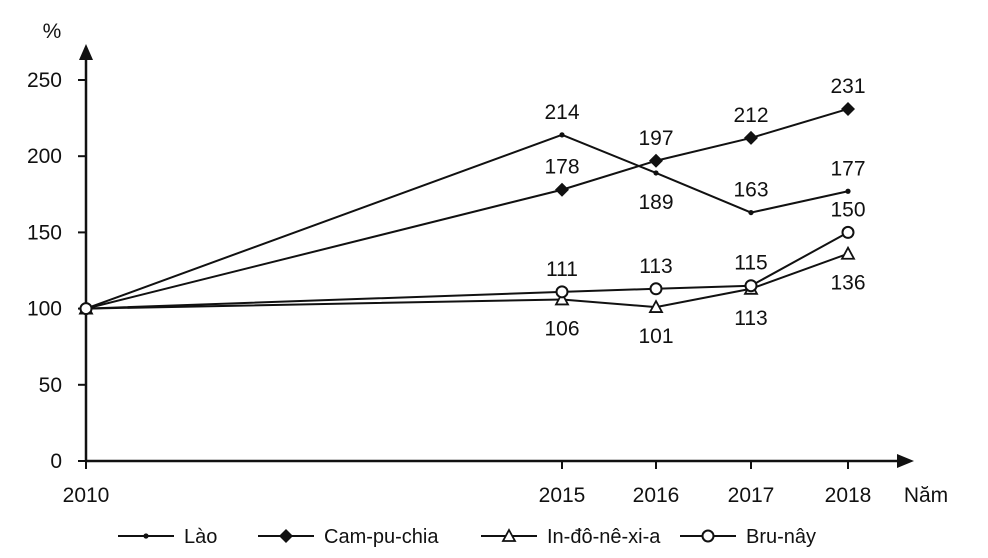 This screenshot has width=988, height=558. I want to click on x-tick-label: 2016, so click(656, 495).